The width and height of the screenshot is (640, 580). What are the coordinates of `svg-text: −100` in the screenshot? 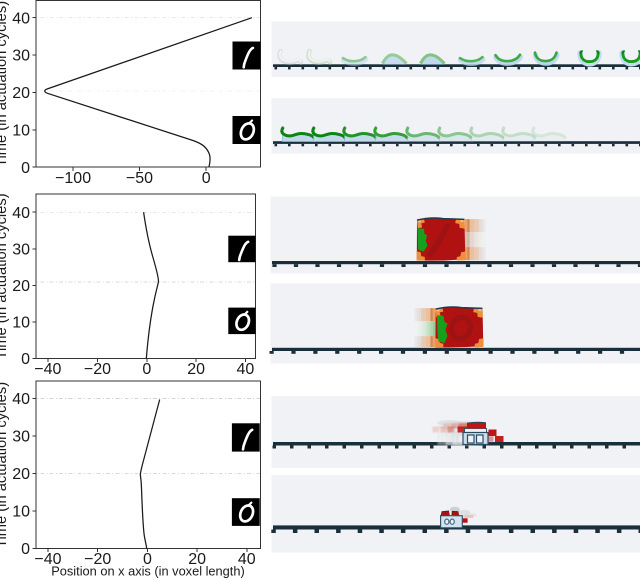 It's located at (73, 178).